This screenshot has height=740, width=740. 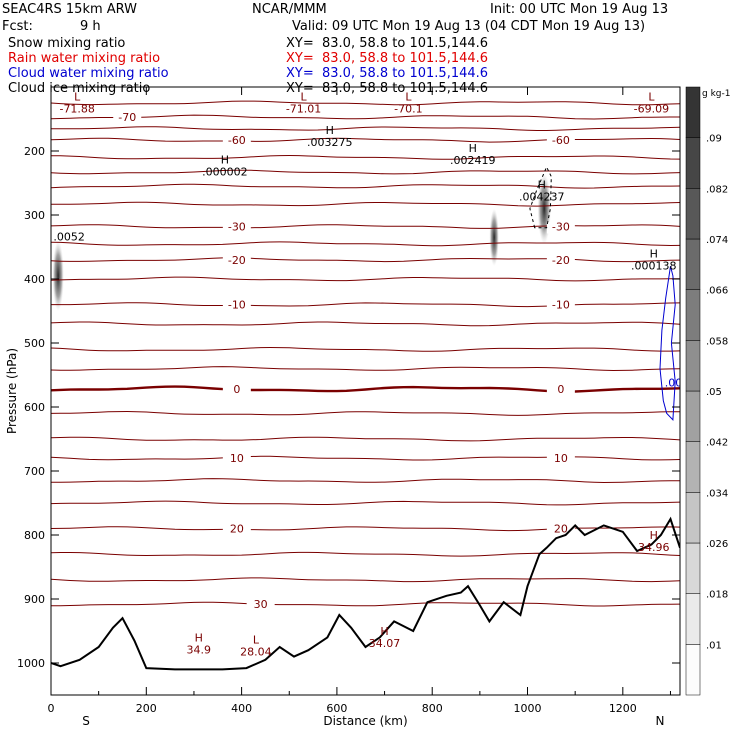 What do you see at coordinates (714, 392) in the screenshot?
I see `colorbar-label: .05` at bounding box center [714, 392].